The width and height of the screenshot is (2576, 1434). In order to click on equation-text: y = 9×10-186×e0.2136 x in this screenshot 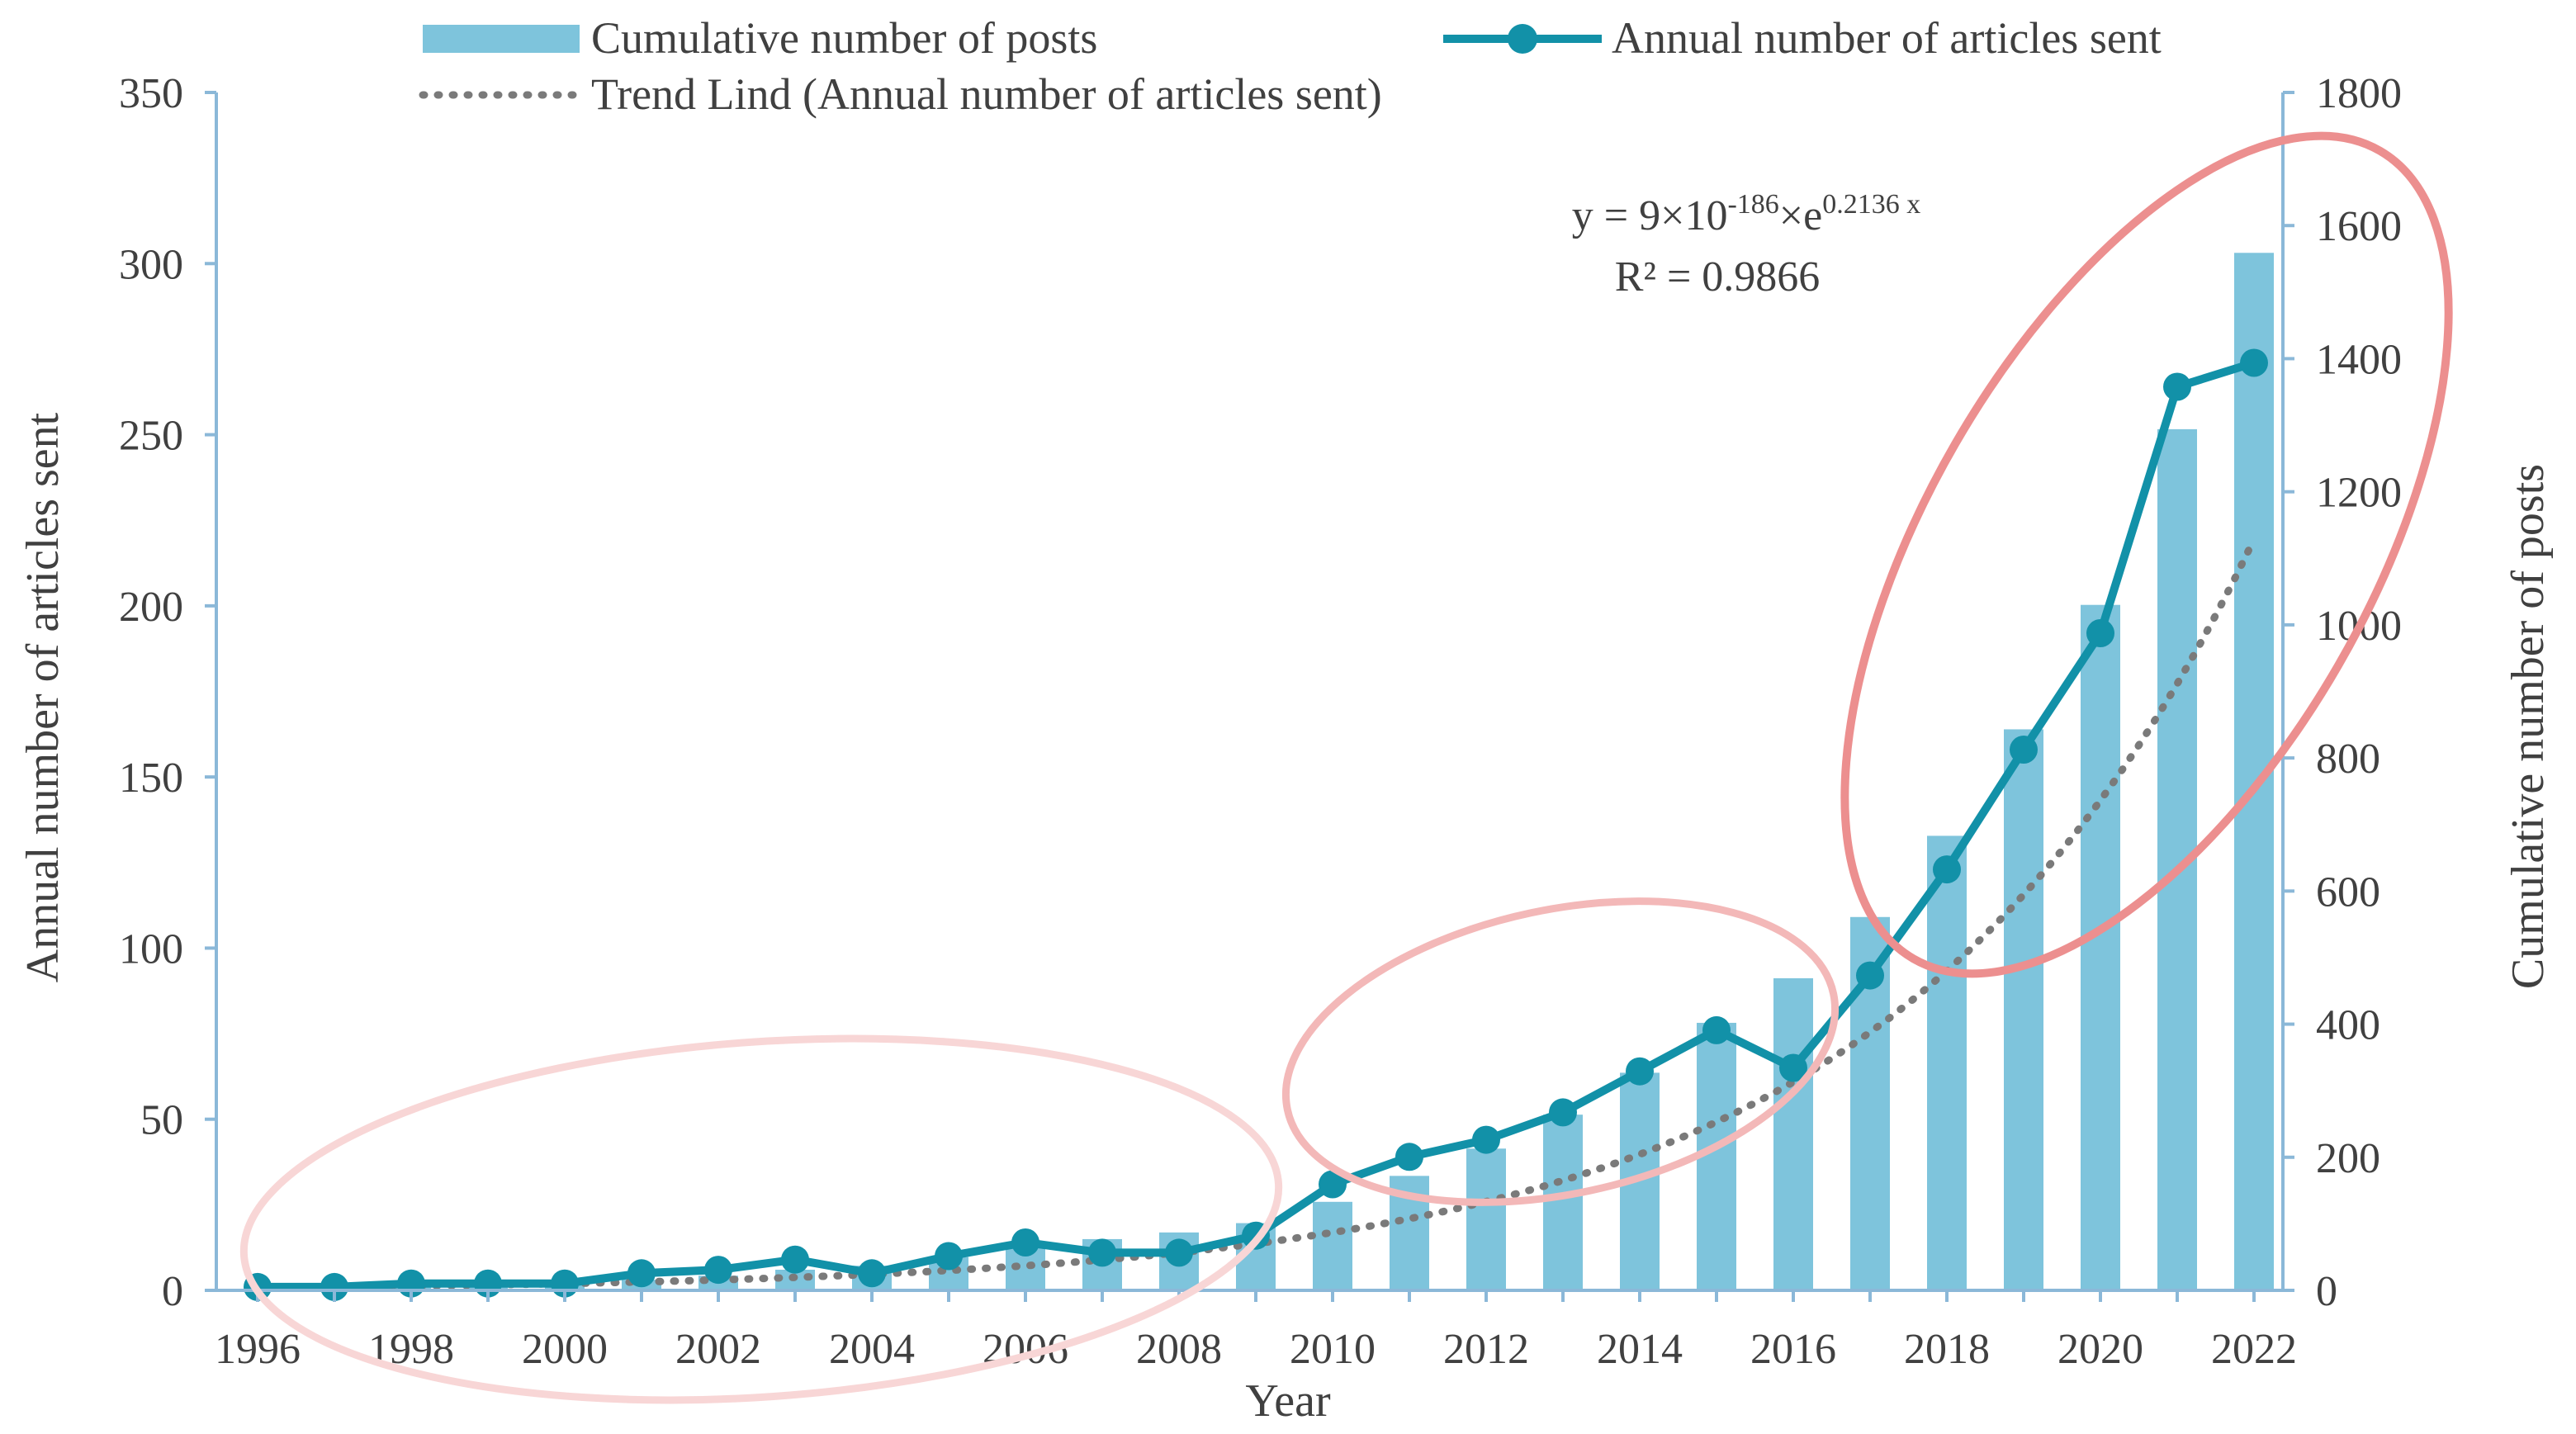, I will do `click(1746, 214)`.